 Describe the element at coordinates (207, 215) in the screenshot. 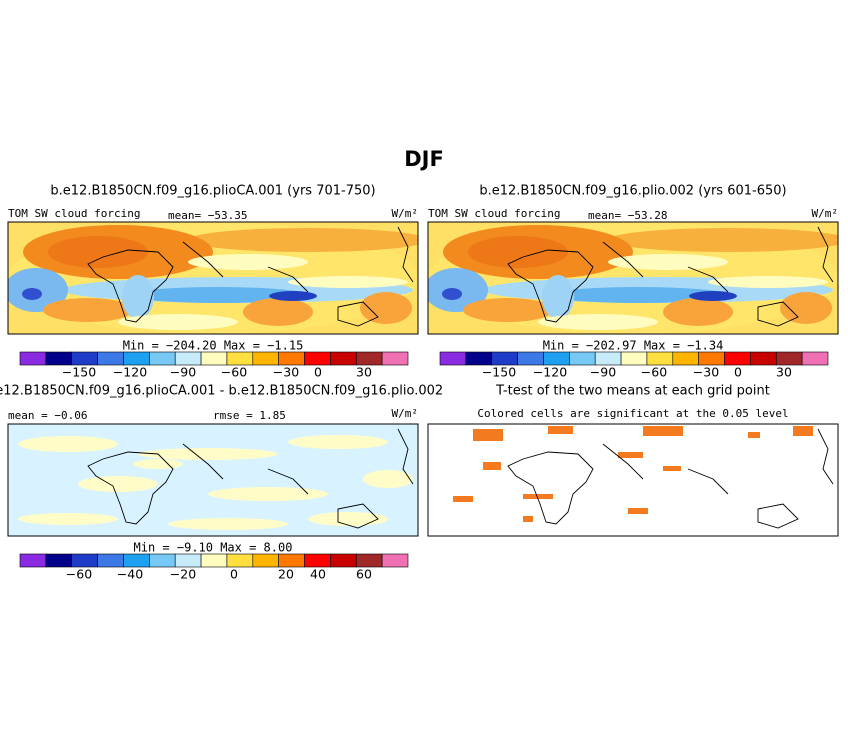

I see `mean-stat: mean= −53.35` at that location.